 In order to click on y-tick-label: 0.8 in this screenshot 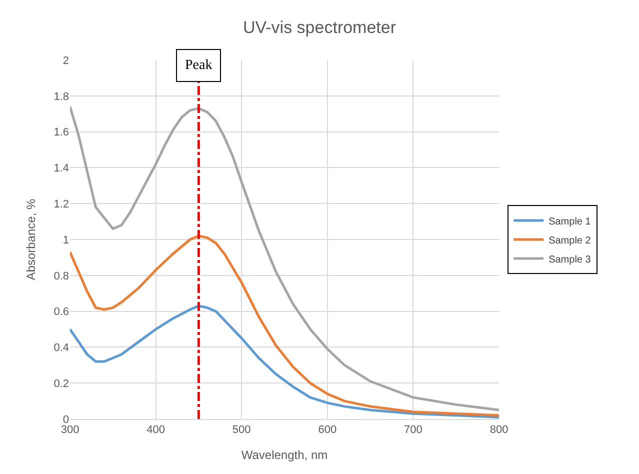, I will do `click(61, 276)`.